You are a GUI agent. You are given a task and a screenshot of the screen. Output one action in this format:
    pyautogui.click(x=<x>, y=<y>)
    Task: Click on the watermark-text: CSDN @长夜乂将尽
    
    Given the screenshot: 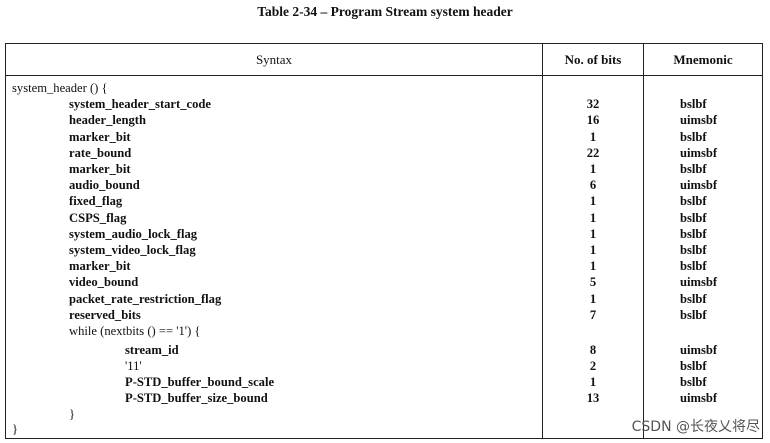 What is the action you would take?
    pyautogui.click(x=695, y=427)
    